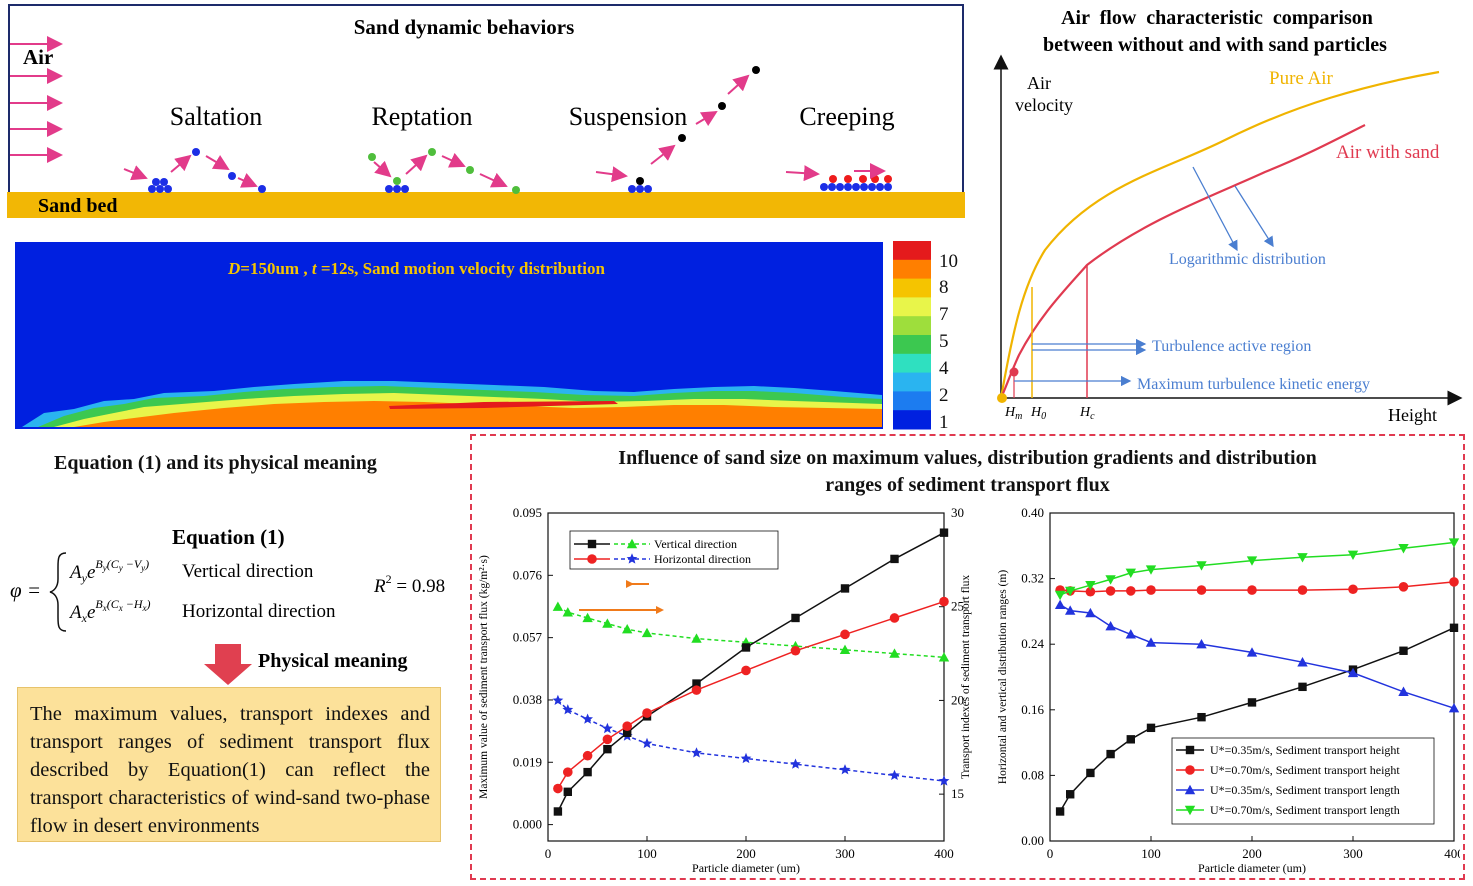 This screenshot has height=886, width=1473. What do you see at coordinates (1452, 853) in the screenshot?
I see `x-tick-label: 400` at bounding box center [1452, 853].